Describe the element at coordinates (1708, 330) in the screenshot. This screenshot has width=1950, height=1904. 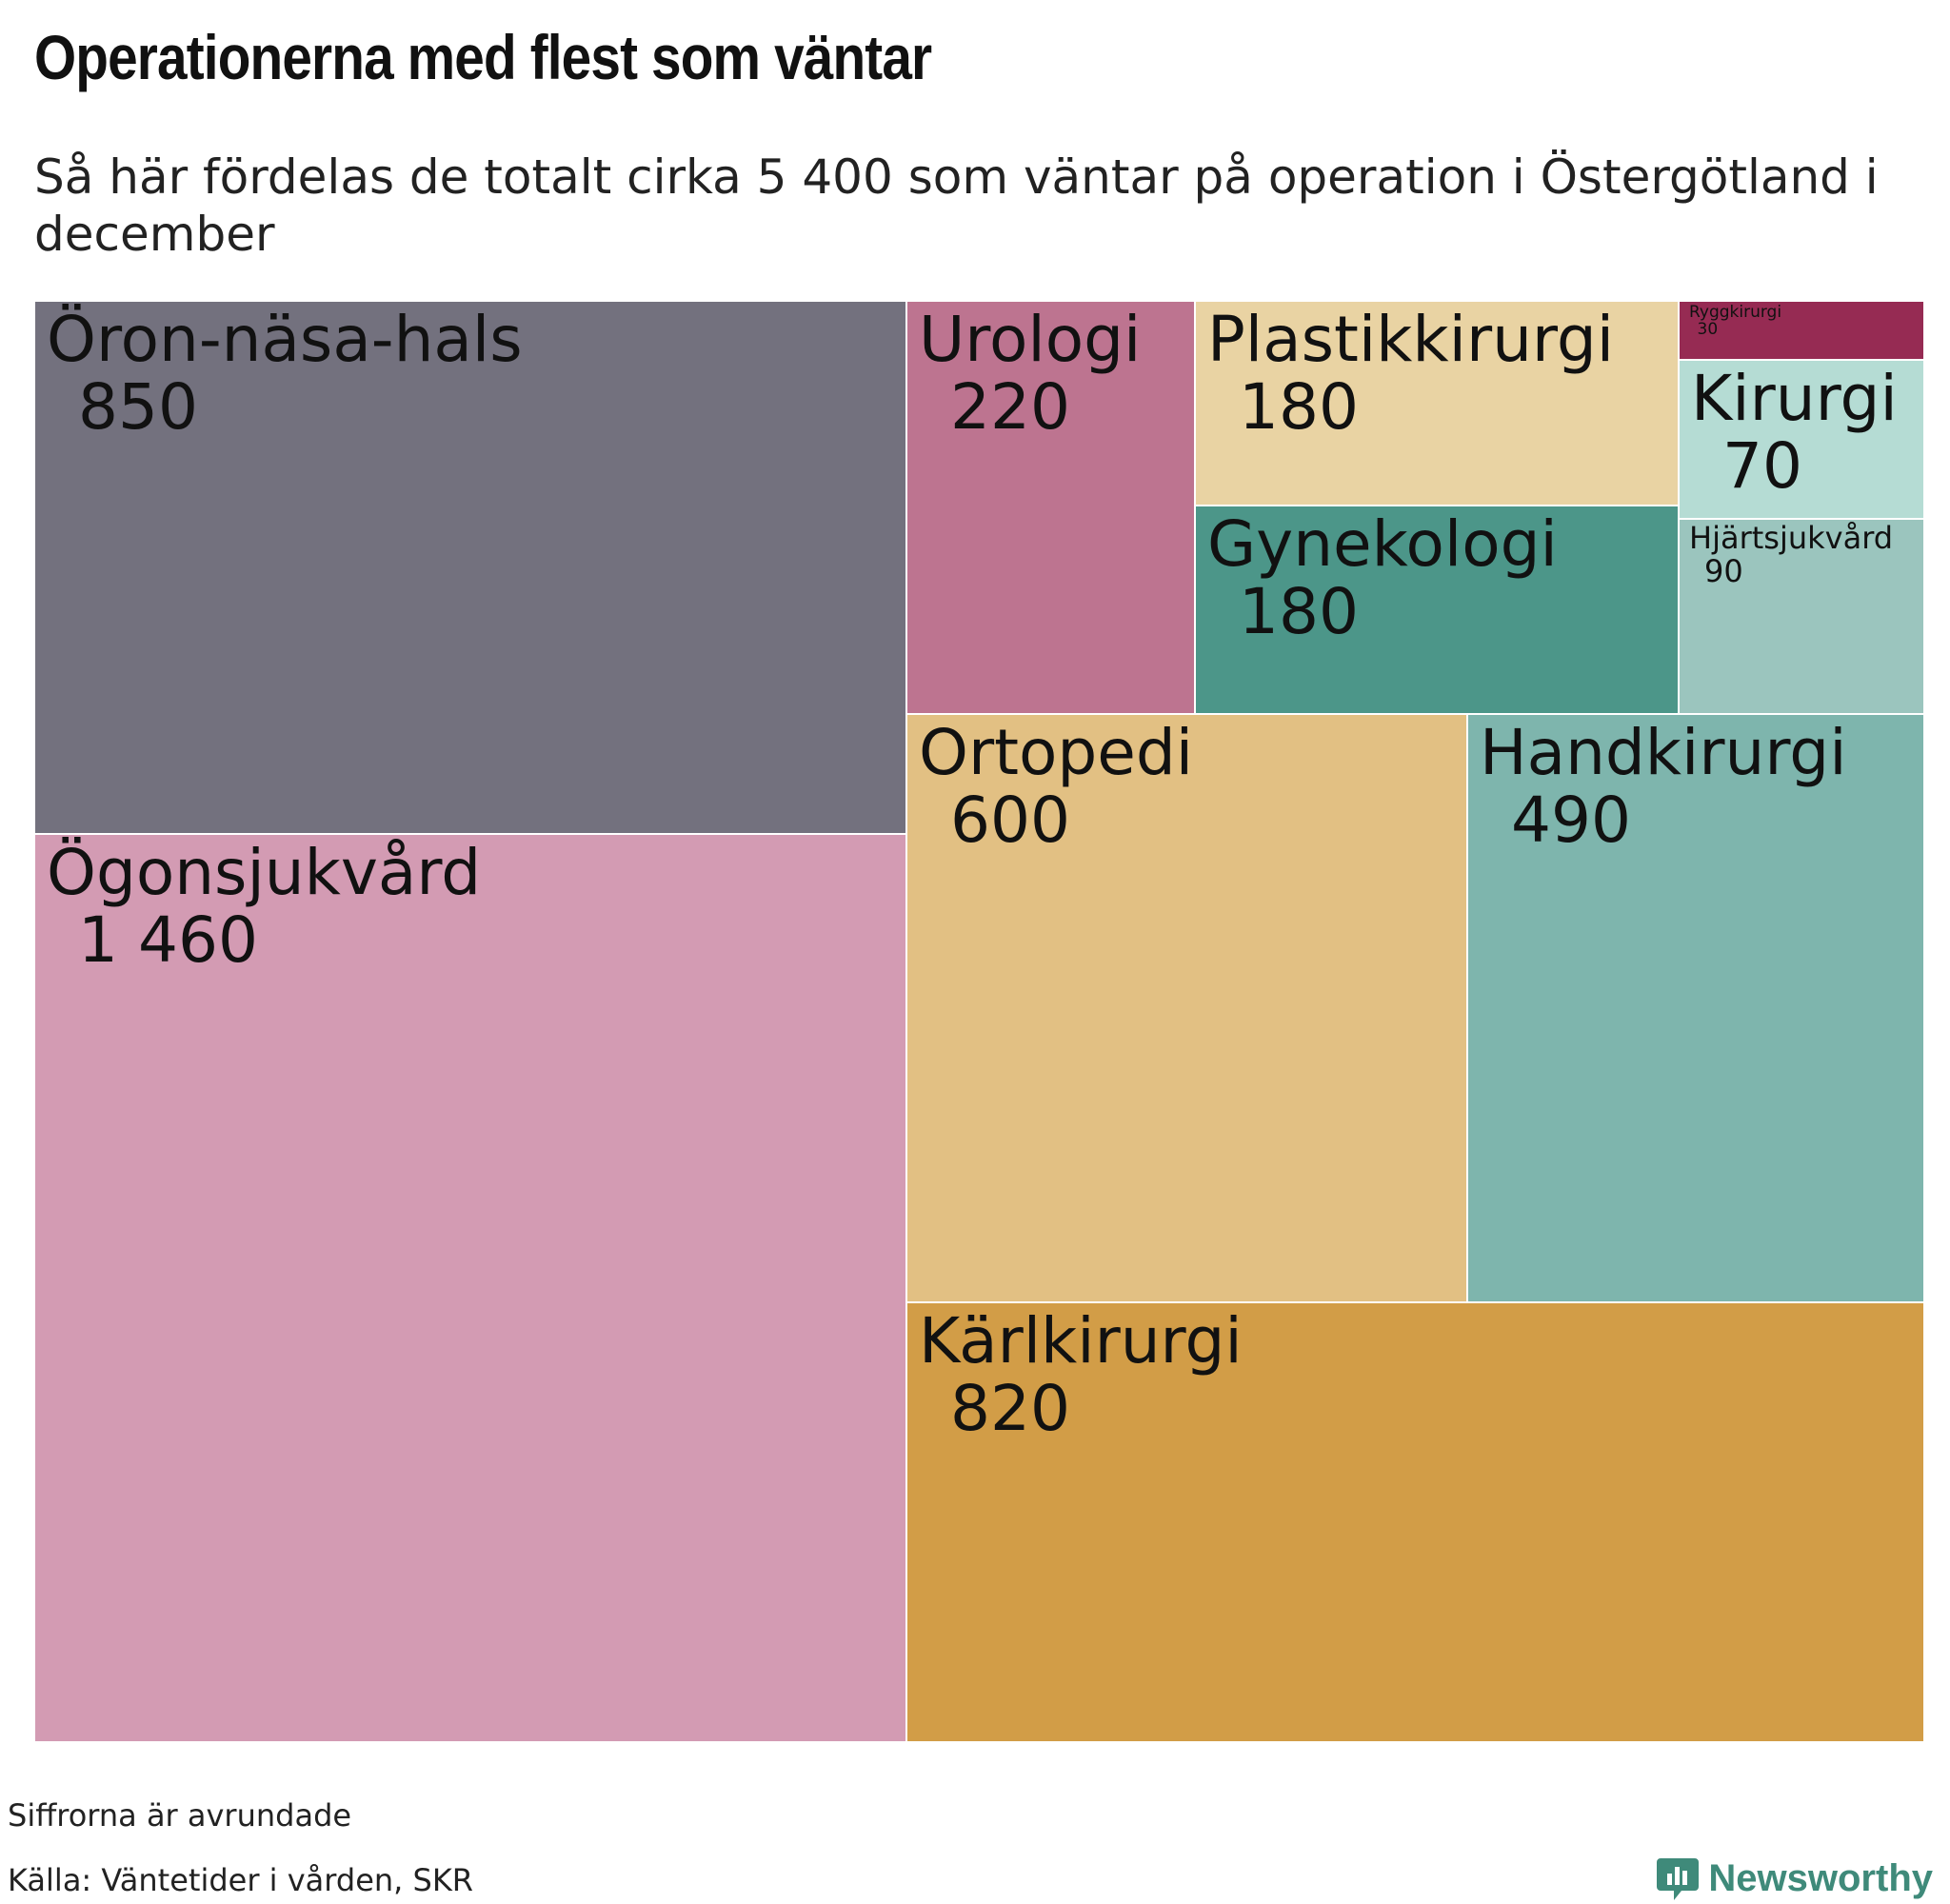
I see `treemap-value-label: 30` at that location.